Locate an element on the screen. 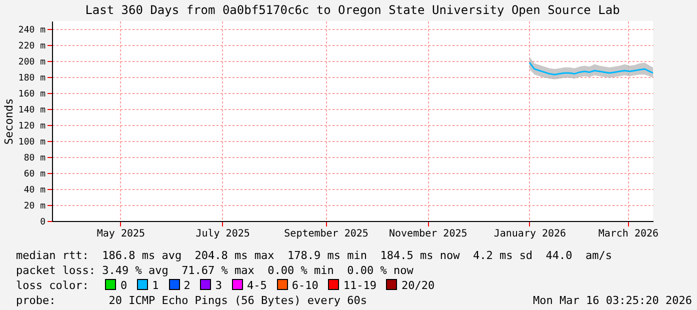  legend-label: 4-5 is located at coordinates (256, 285).